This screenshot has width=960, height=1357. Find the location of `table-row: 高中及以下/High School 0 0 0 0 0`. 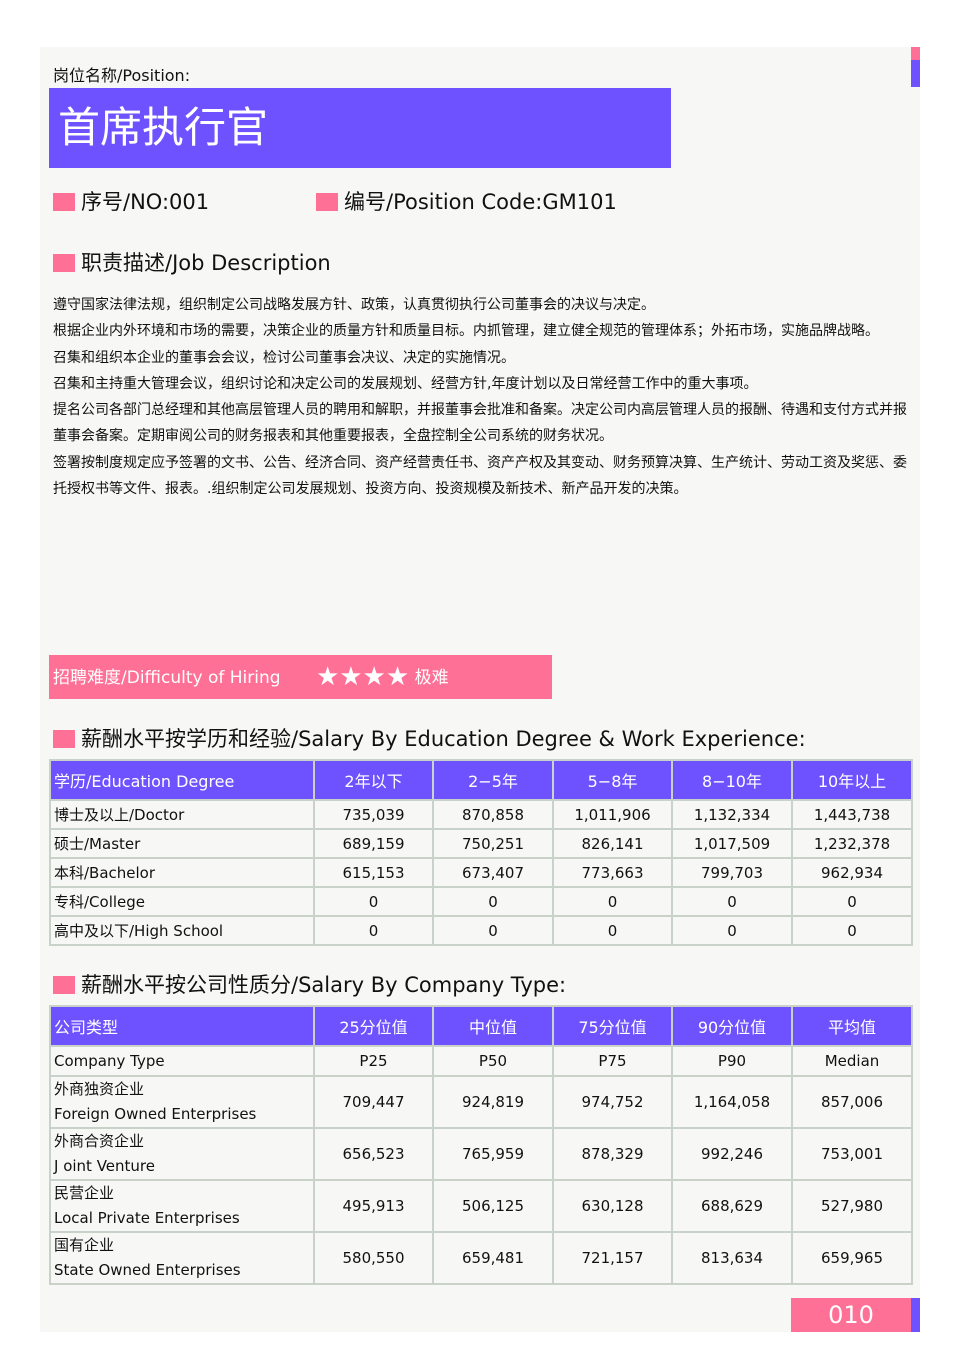

table-row: 高中及以下/High School 0 0 0 0 0 is located at coordinates (481, 930).